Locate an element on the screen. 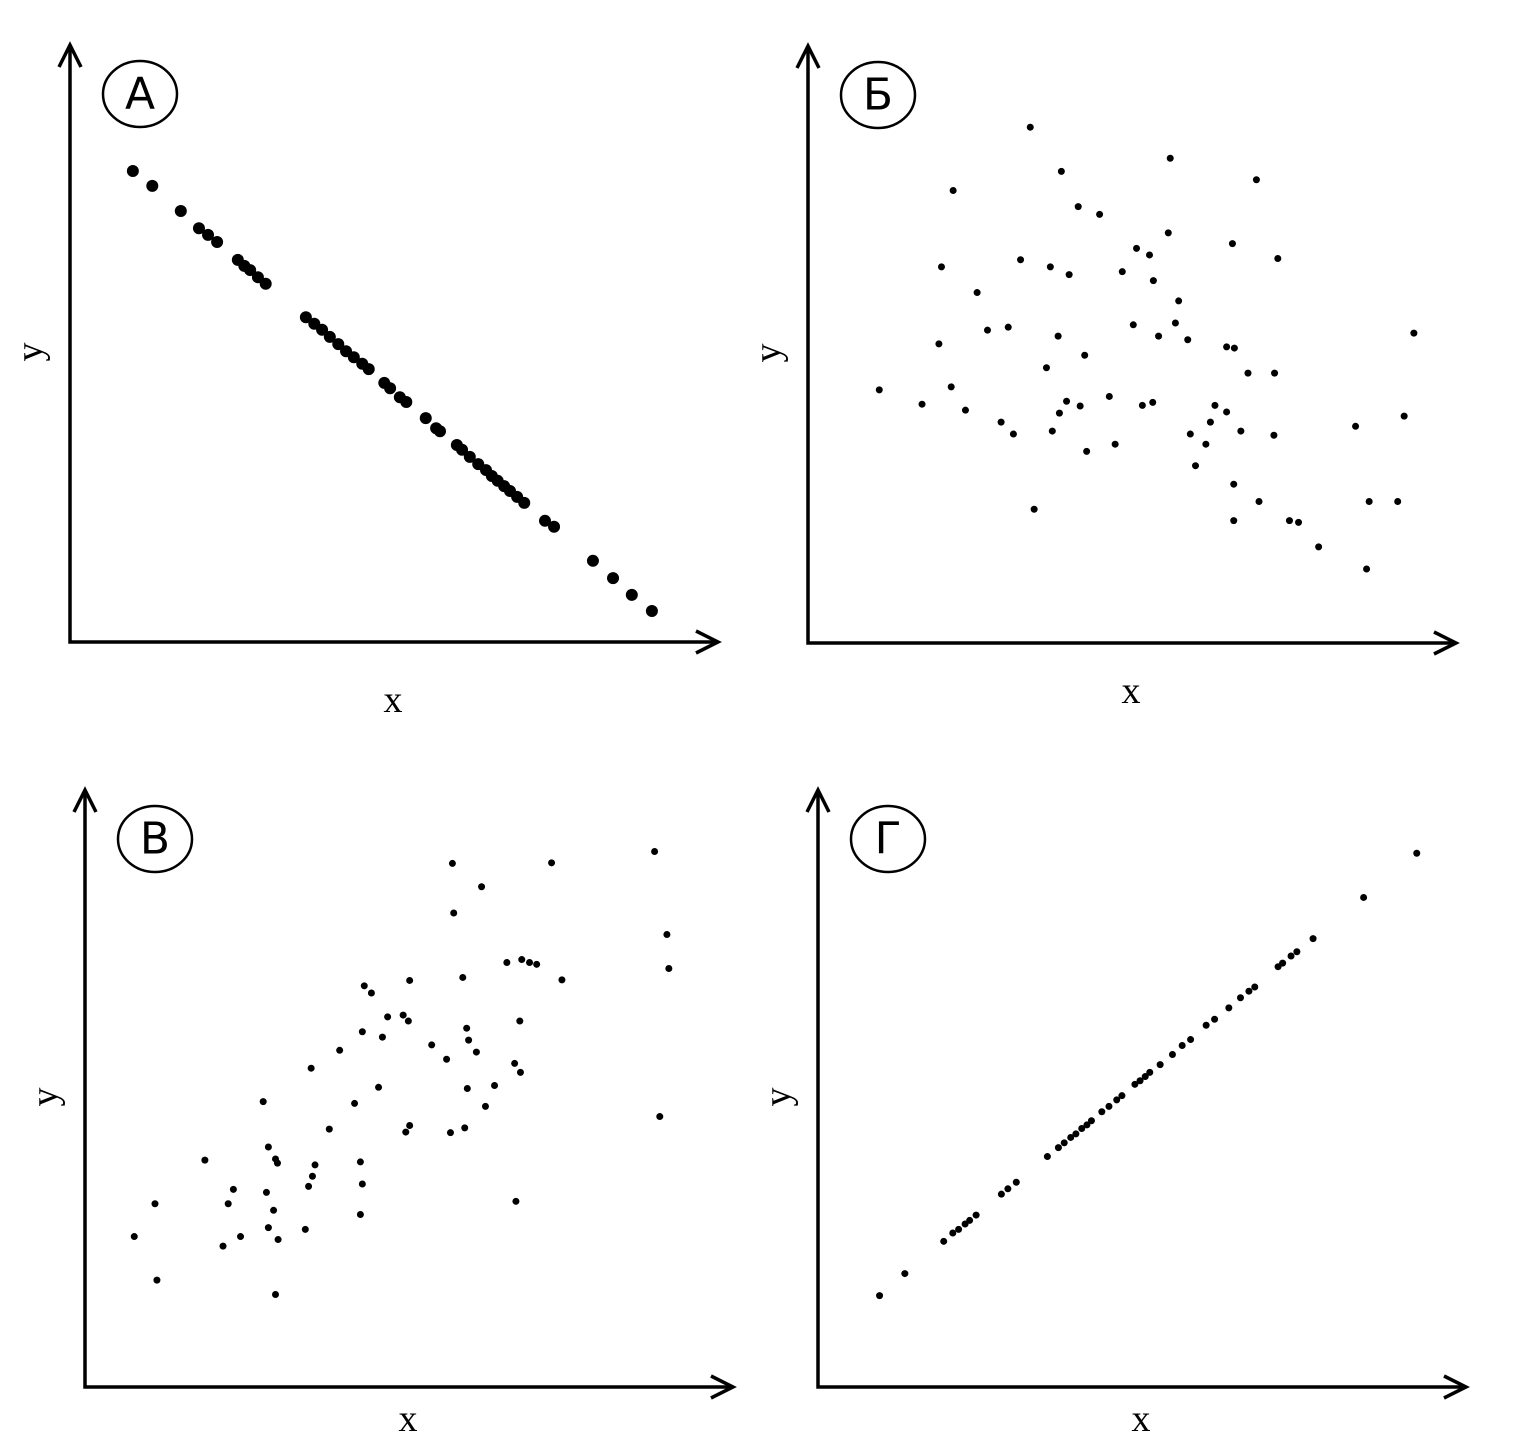 This screenshot has height=1452, width=1536. panel-label: Б is located at coordinates (878, 95).